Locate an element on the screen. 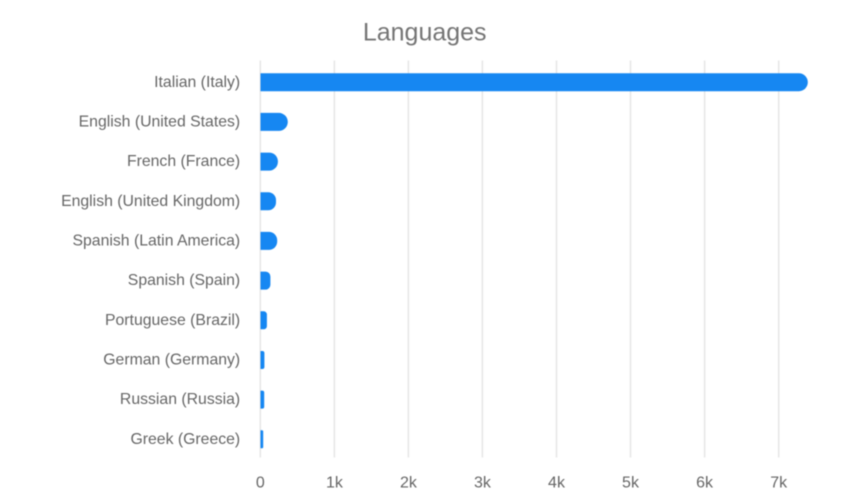 The width and height of the screenshot is (850, 501). svg-text: Russian (Russia) is located at coordinates (180, 399).